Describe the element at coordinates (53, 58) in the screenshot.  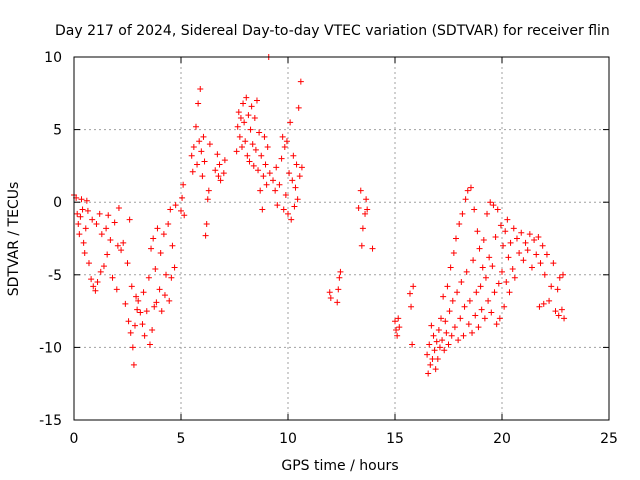
I see `y-tick-label: 10` at that location.